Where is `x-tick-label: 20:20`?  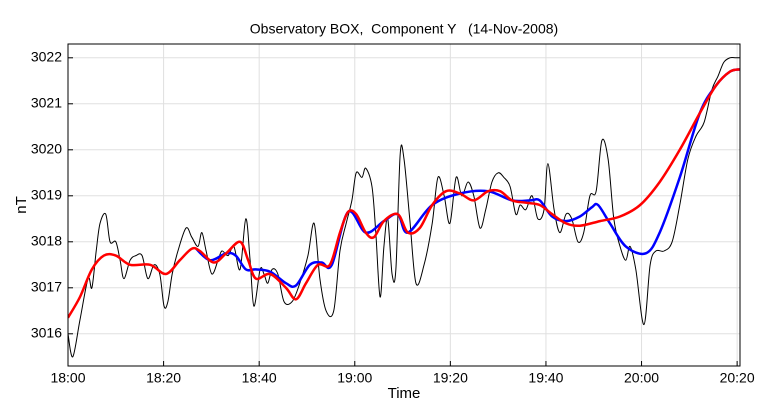 x-tick-label: 20:20 is located at coordinates (737, 378).